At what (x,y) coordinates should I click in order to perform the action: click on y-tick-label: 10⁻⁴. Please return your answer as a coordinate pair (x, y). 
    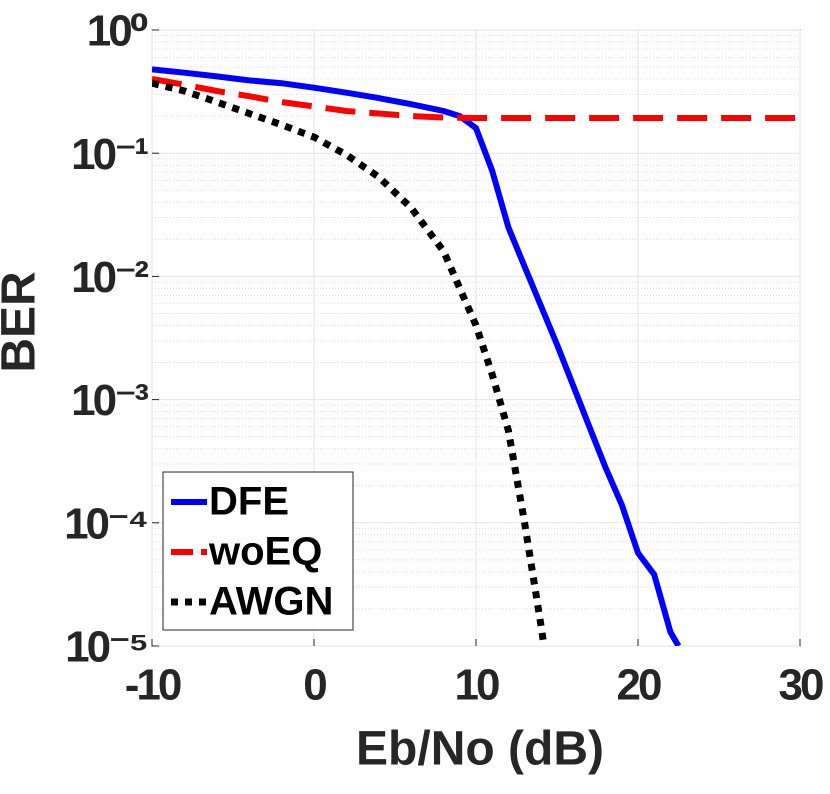
    Looking at the image, I should click on (105, 523).